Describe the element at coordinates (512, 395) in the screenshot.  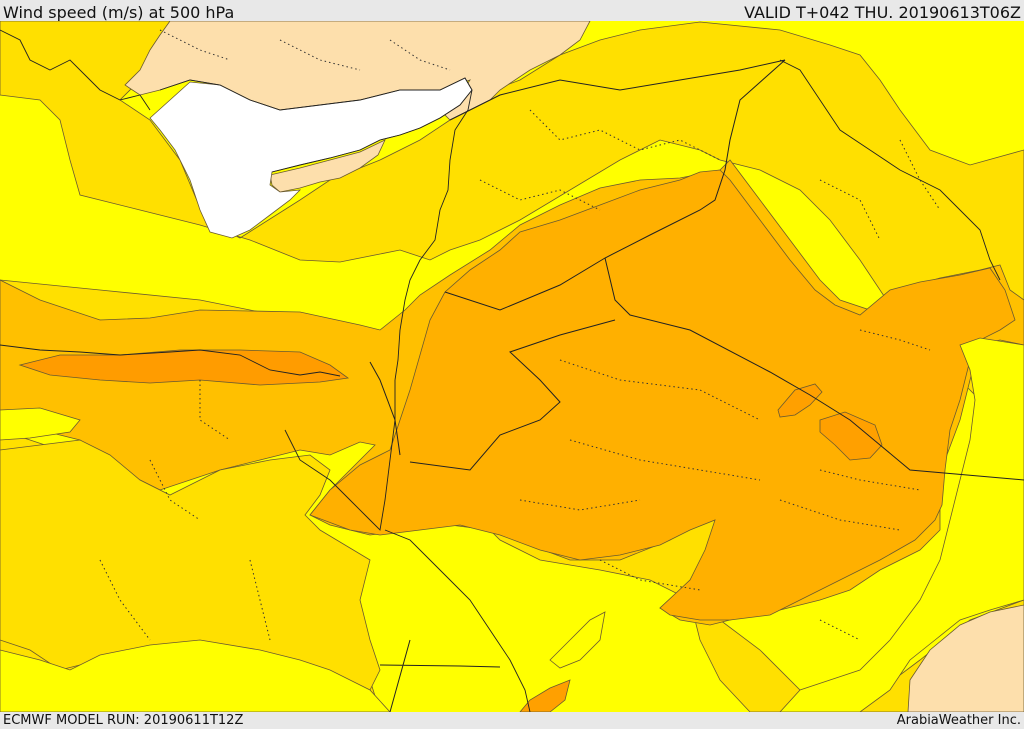
I see `border-saudi-jordan-south` at that location.